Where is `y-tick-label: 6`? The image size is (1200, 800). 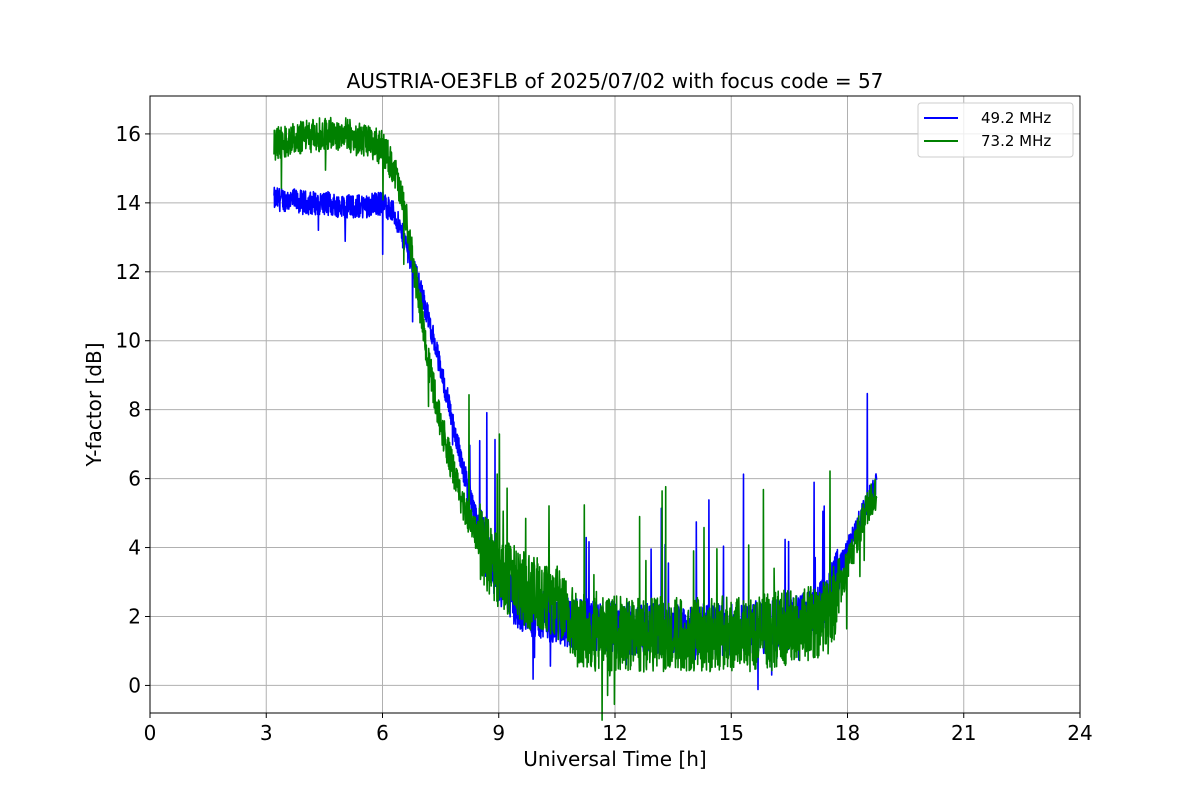
y-tick-label: 6 is located at coordinates (134, 479).